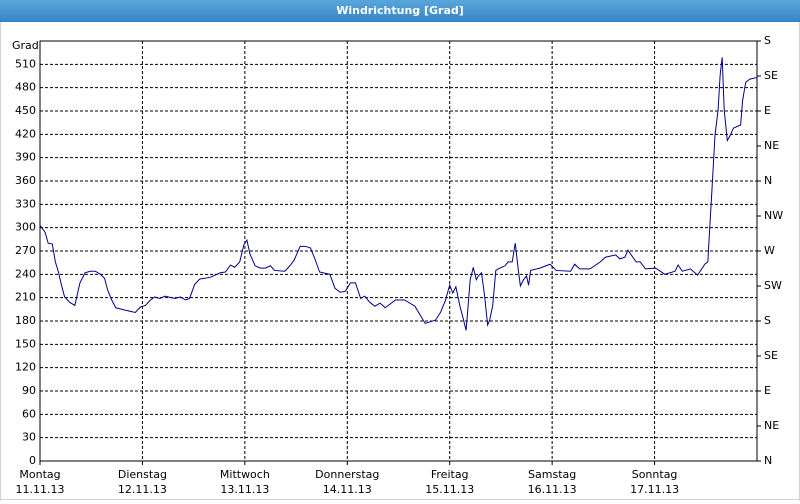 This screenshot has width=800, height=504. Describe the element at coordinates (25, 227) in the screenshot. I see `y-tick-label: 300` at that location.